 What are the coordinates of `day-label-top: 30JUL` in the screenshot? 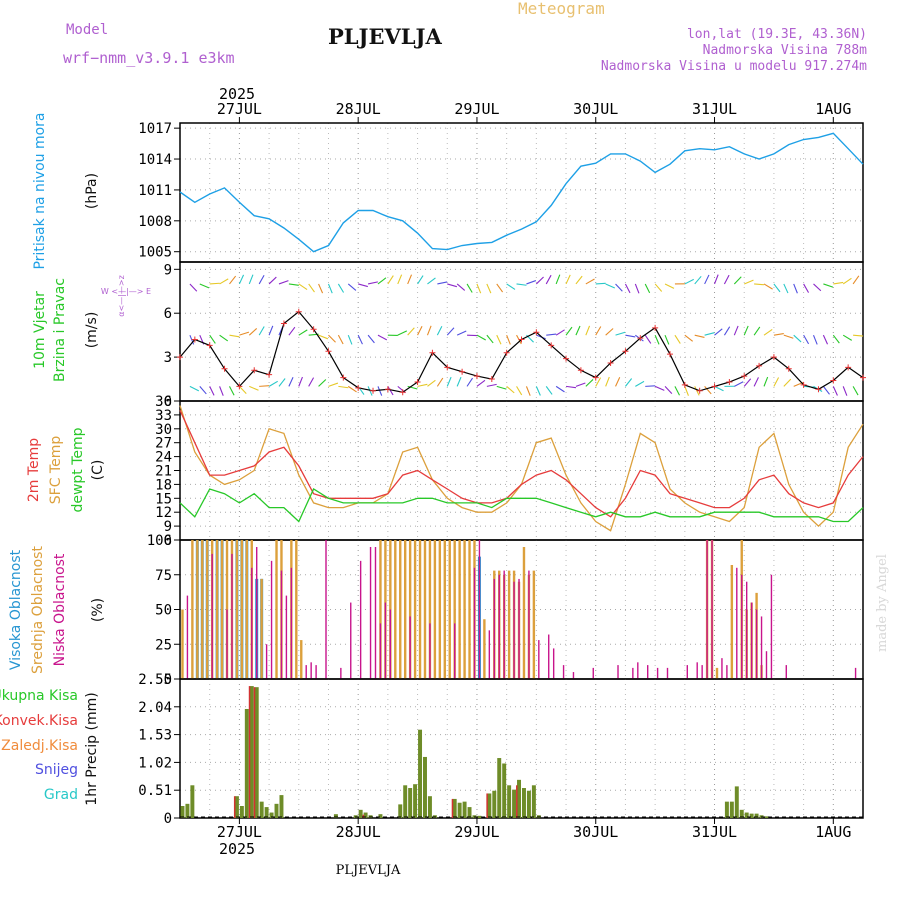 It's located at (595, 109).